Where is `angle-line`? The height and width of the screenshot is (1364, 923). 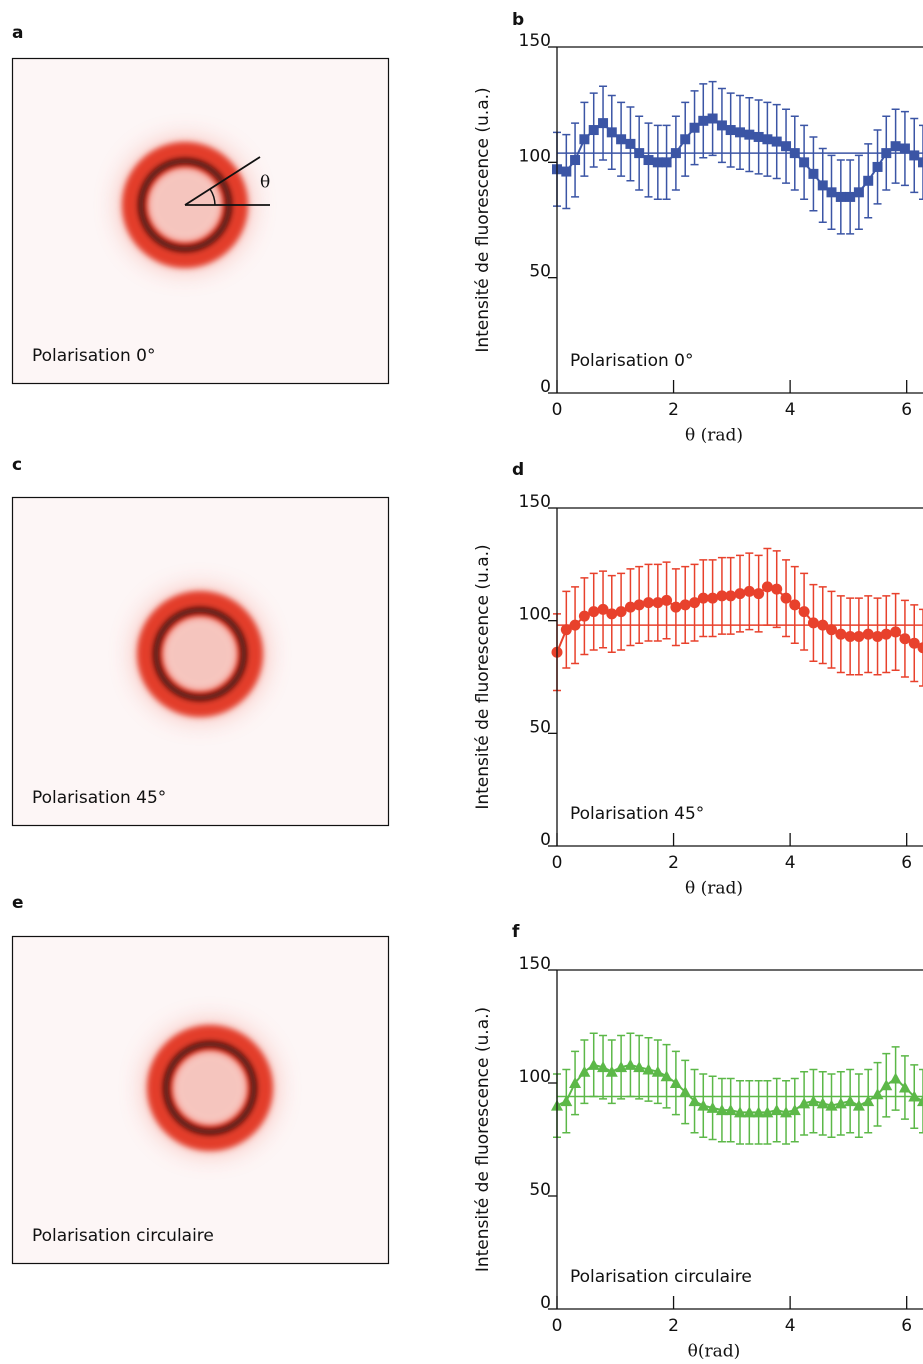 angle-line is located at coordinates (222, 181).